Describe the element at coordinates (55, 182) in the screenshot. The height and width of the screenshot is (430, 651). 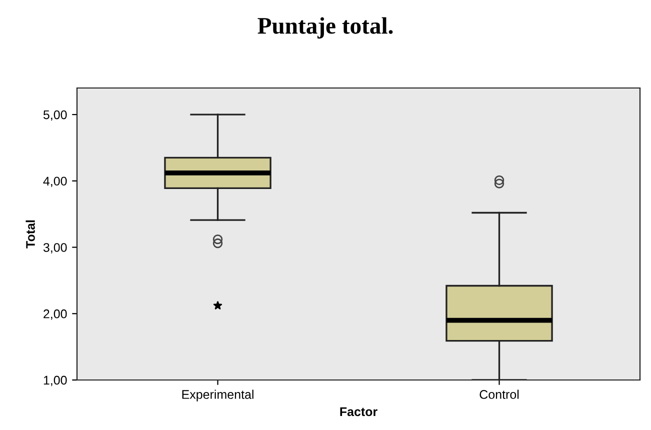
I see `y-tick-label: 4,00` at that location.